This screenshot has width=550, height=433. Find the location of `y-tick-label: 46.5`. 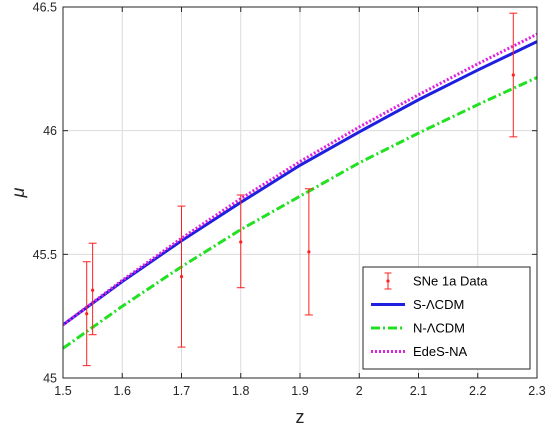

y-tick-label: 46.5 is located at coordinates (45, 8).